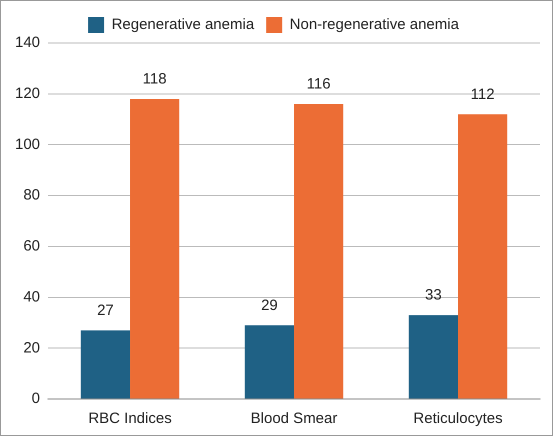  I want to click on data-label: 27, so click(105, 310).